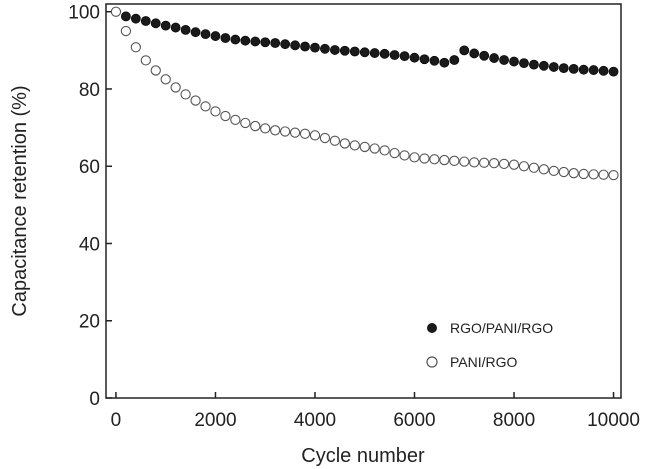 The height and width of the screenshot is (469, 649). Describe the element at coordinates (375, 411) in the screenshot. I see `x-axis-ticks: 0 2000 4000 6000 8000 10000` at that location.